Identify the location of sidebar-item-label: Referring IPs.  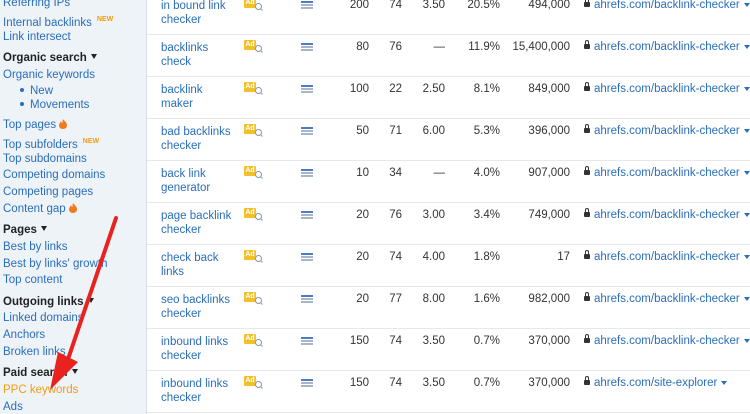
(37, 4).